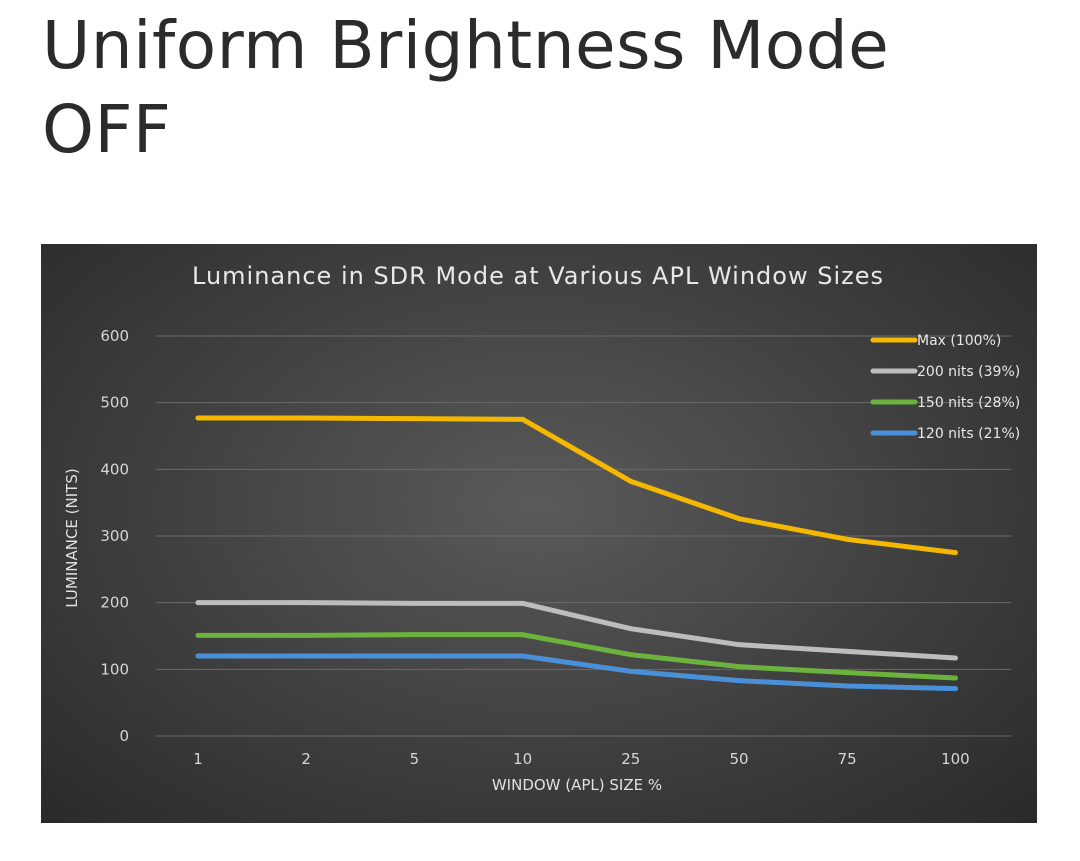 This screenshot has width=1080, height=861. I want to click on legend-label: Max (100%), so click(959, 341).